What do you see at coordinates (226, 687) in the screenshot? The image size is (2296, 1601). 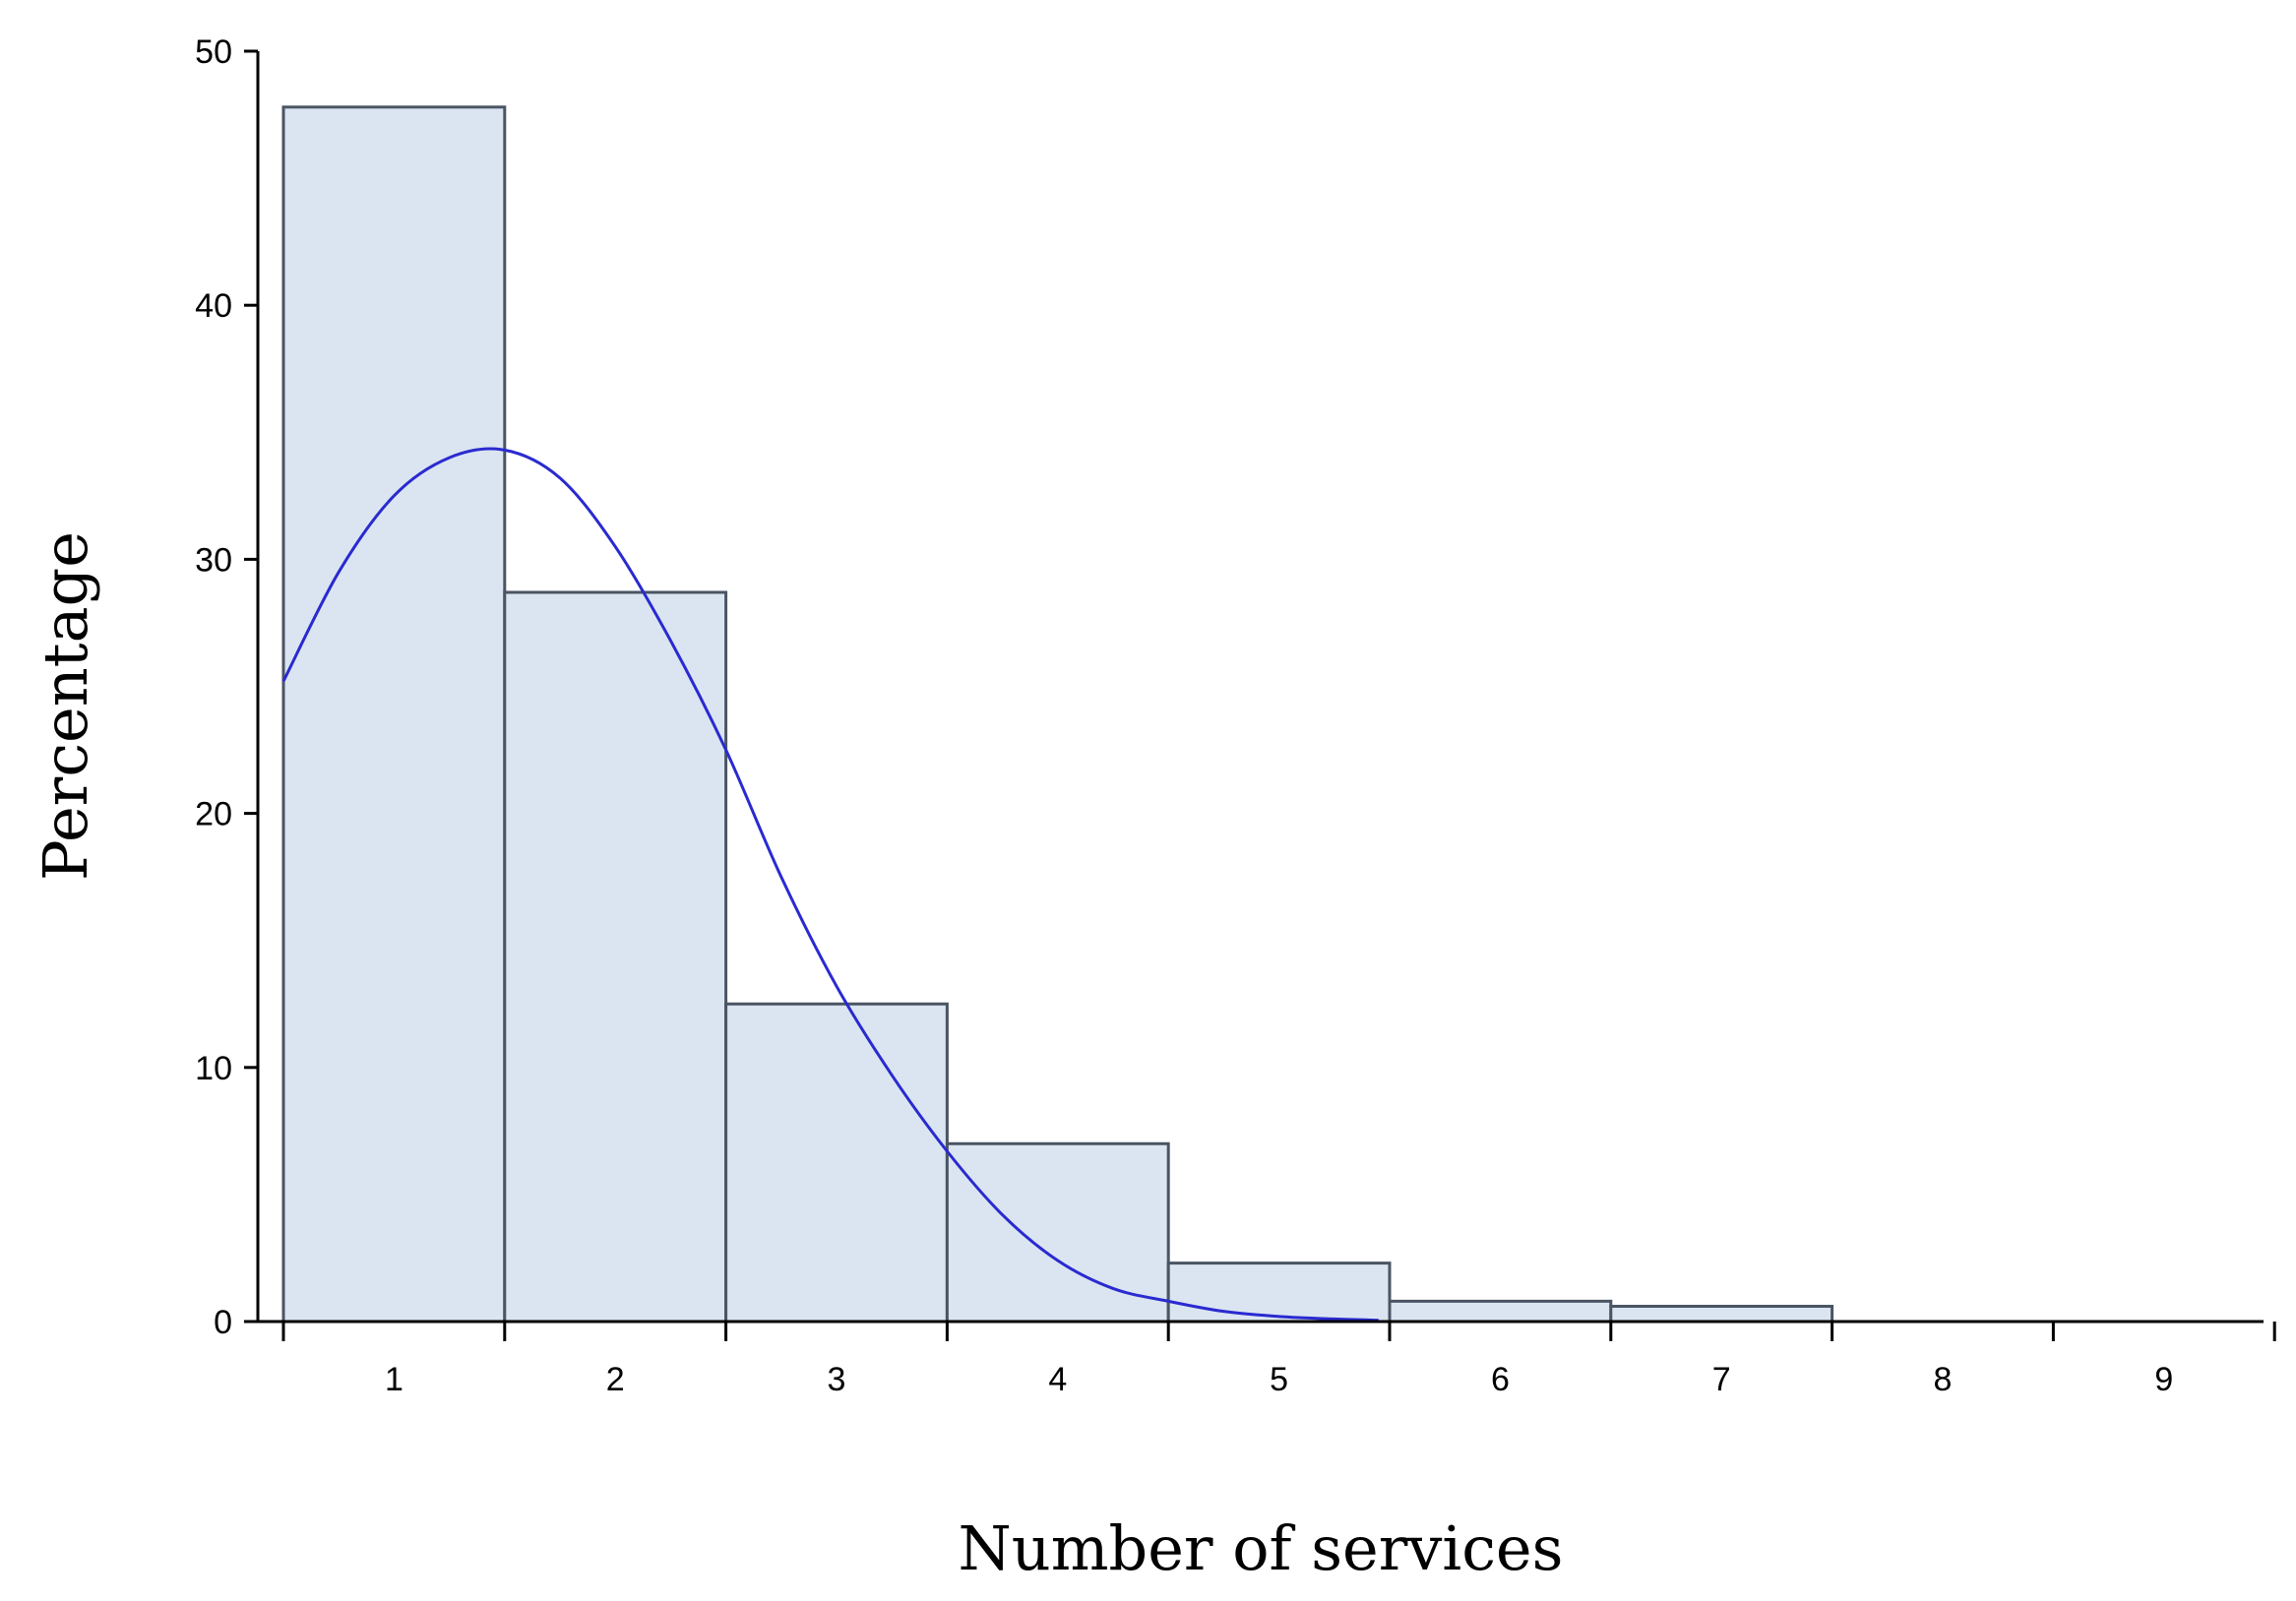 I see `y-ticks: 0 10 20 30 40 50` at bounding box center [226, 687].